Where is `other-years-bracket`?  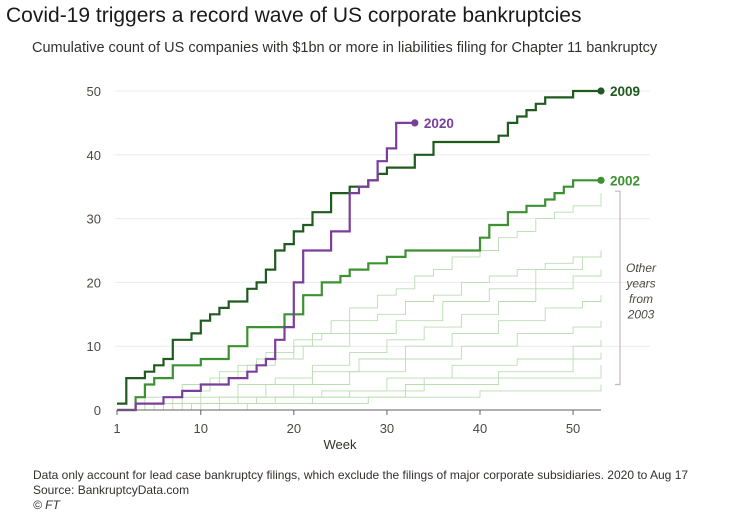 other-years-bracket is located at coordinates (618, 288).